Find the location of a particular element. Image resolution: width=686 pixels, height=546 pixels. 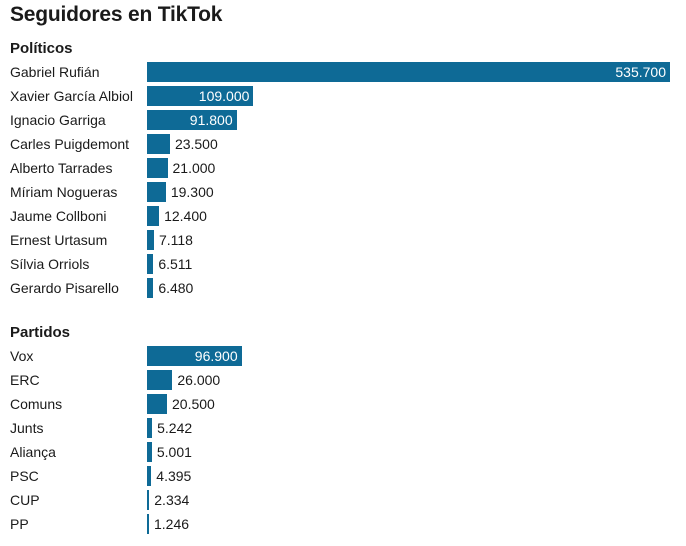

bar-row-cup: CUP 2.334 is located at coordinates (343, 500).